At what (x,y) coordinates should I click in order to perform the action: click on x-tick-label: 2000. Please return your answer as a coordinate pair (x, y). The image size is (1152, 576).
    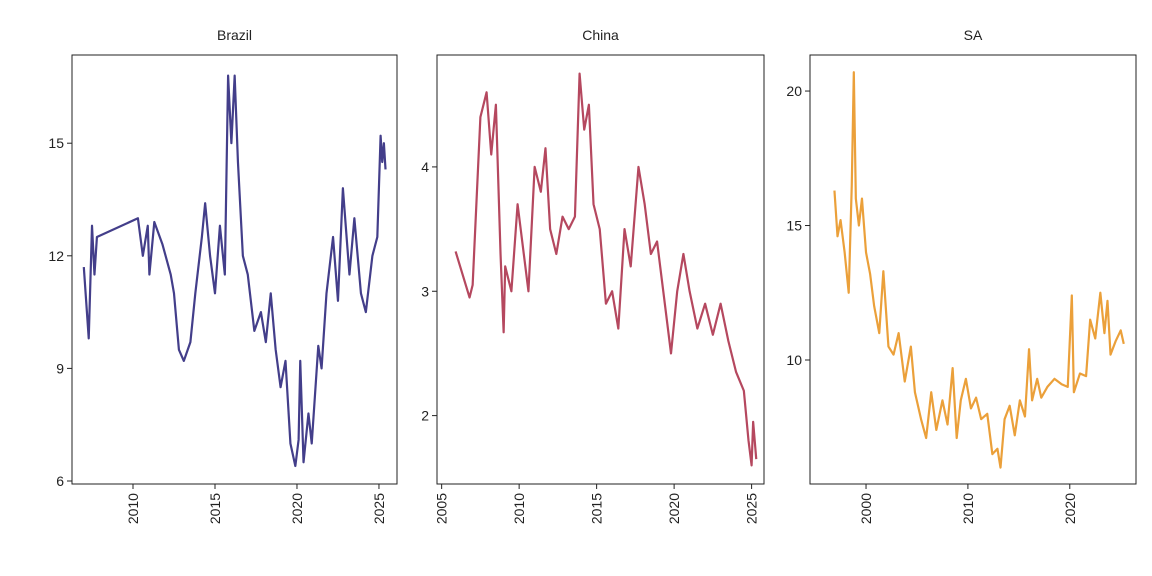
    Looking at the image, I should click on (866, 508).